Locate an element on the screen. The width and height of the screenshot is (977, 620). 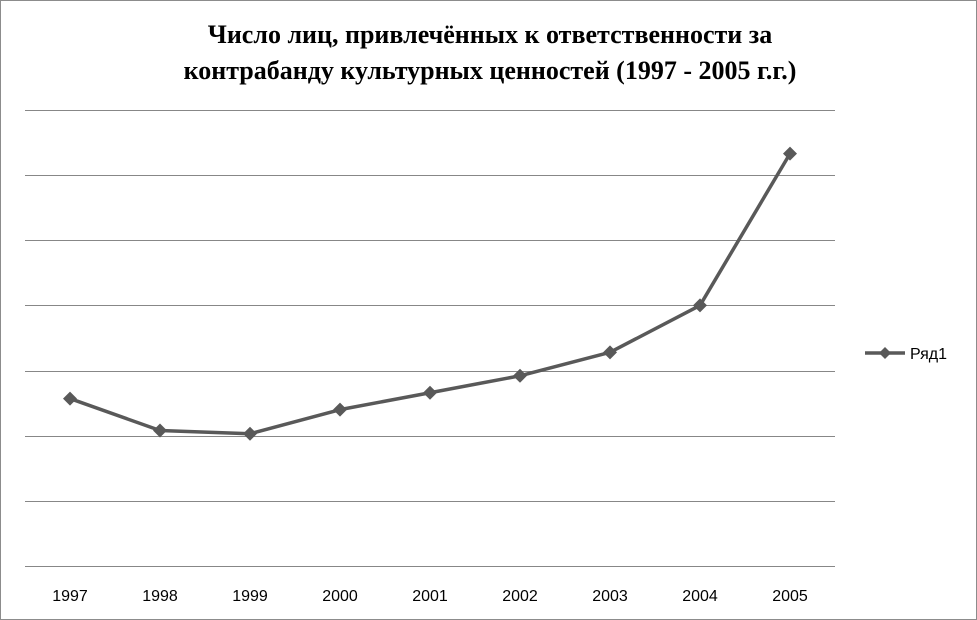
legend: Ряд1 is located at coordinates (906, 354).